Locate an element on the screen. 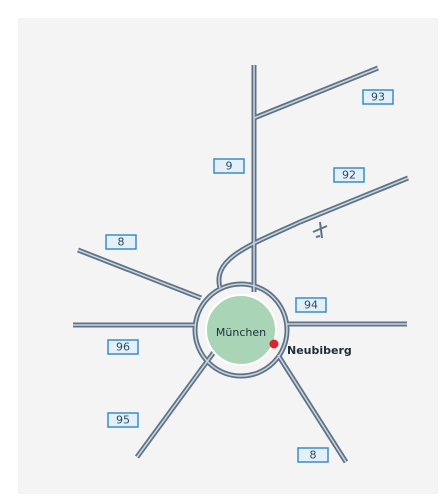 The image size is (448, 504). road-sign-label: 94 is located at coordinates (311, 305).